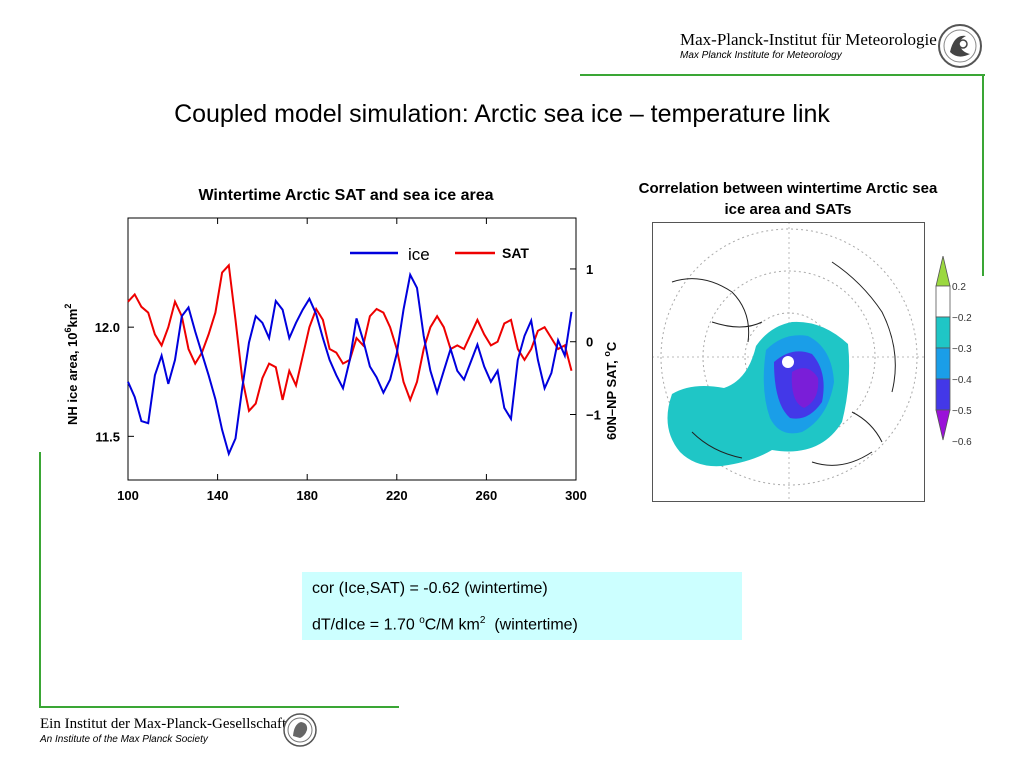 The image size is (1024, 768). What do you see at coordinates (397, 494) in the screenshot?
I see `x-tick-label: 220` at bounding box center [397, 494].